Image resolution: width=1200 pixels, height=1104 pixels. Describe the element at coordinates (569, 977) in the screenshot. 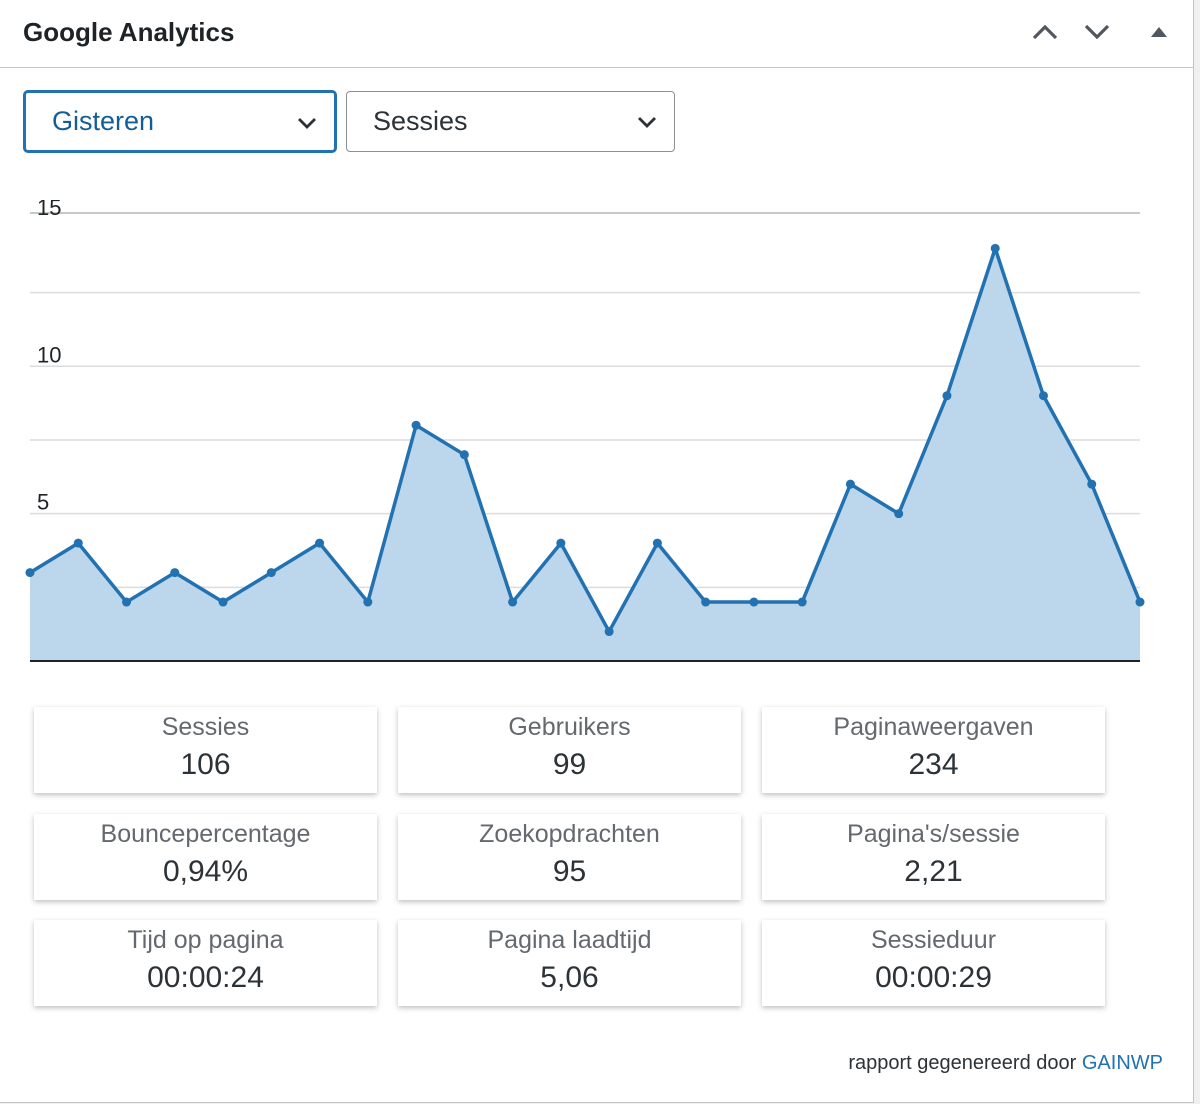

I see `stat-value: 5,06` at that location.